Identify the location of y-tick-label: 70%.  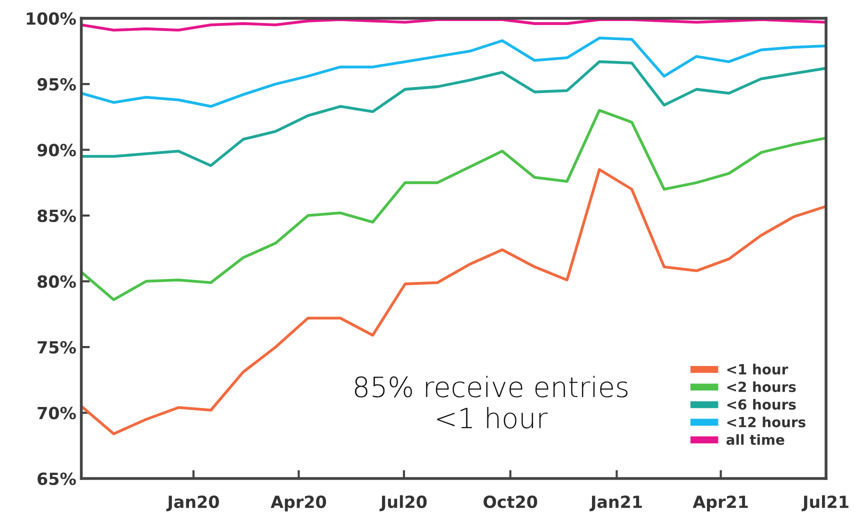
(57, 413).